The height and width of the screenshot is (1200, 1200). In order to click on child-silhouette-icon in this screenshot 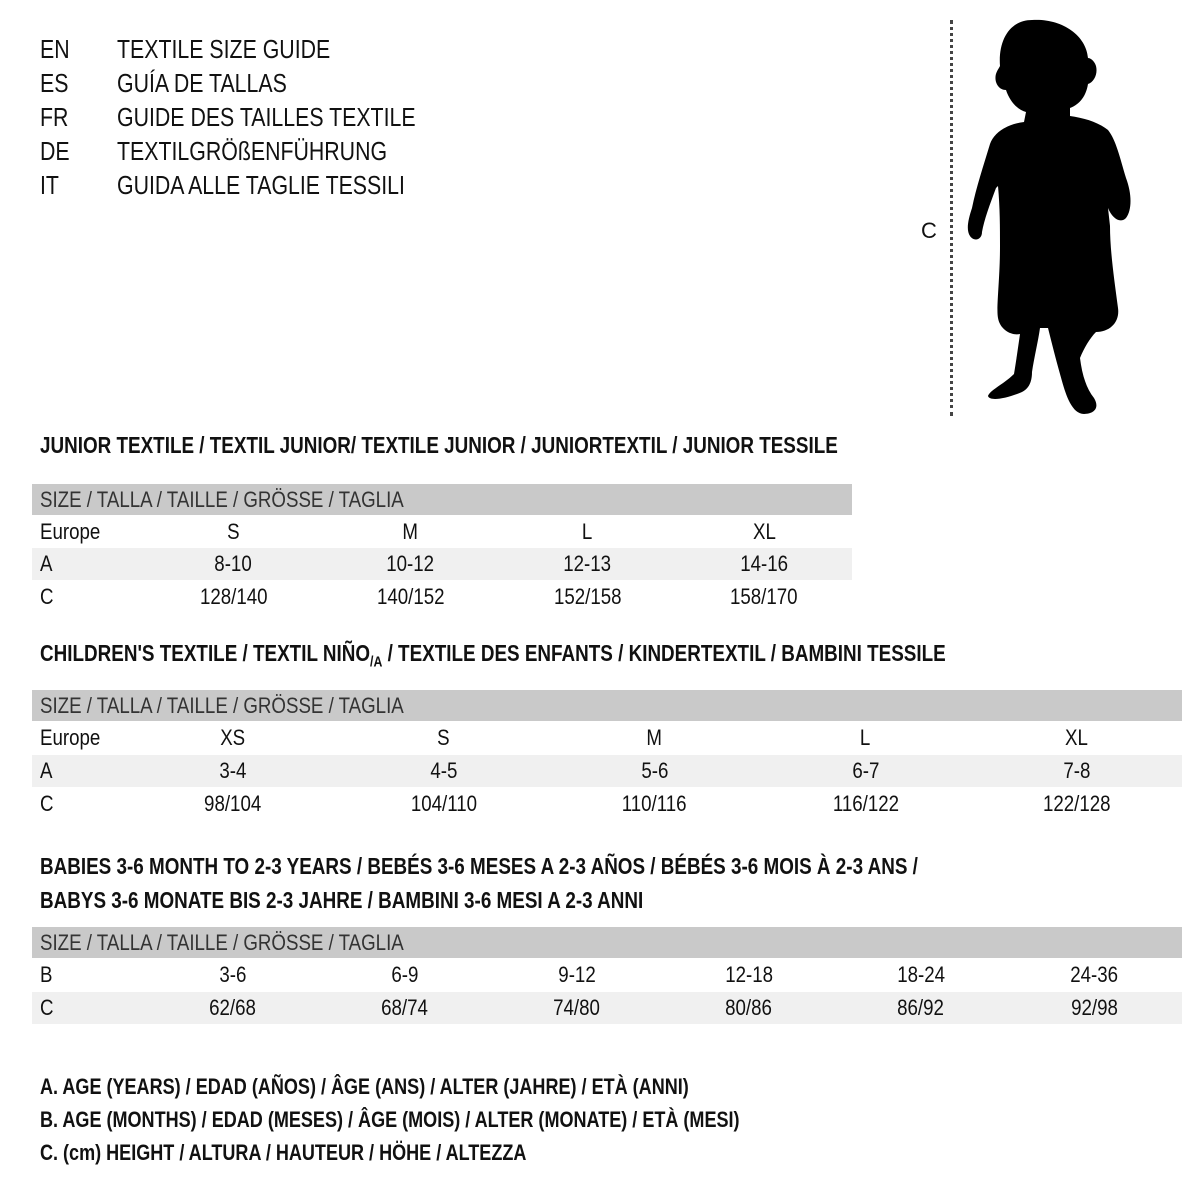, I will do `click(1049, 217)`.